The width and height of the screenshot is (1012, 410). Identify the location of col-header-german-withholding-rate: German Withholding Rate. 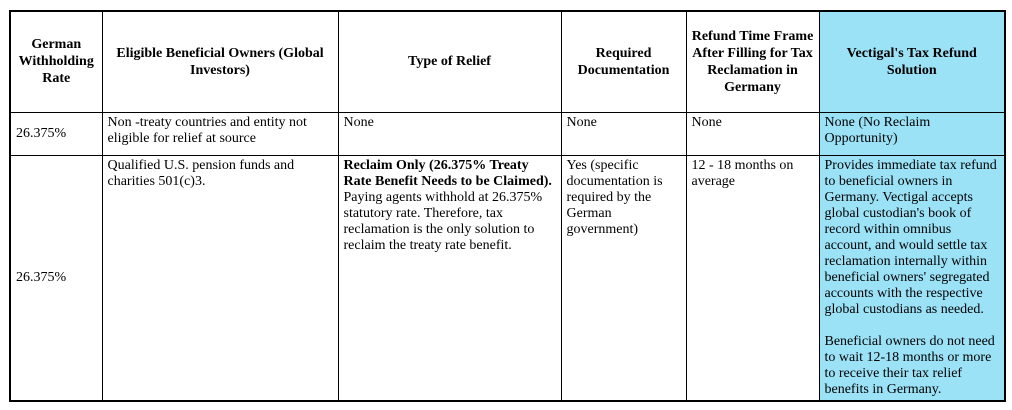
(56, 61).